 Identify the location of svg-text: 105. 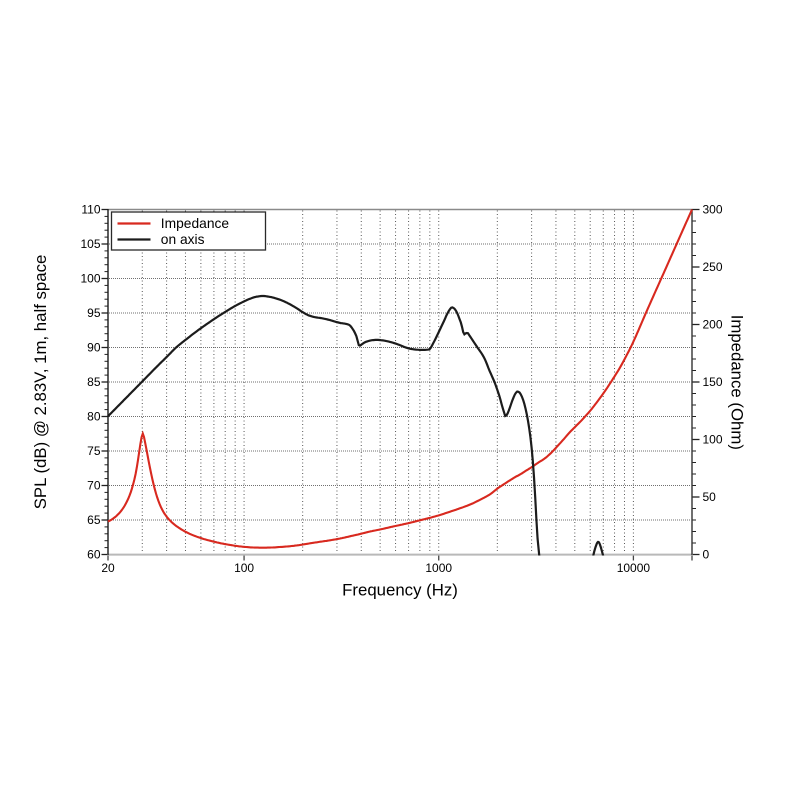
(90, 244).